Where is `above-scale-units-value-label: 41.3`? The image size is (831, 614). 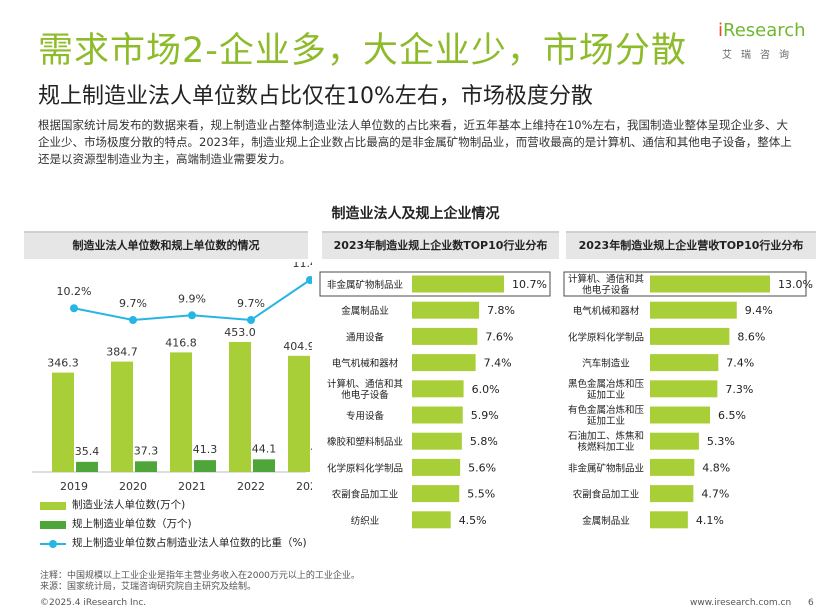 above-scale-units-value-label: 41.3 is located at coordinates (205, 449).